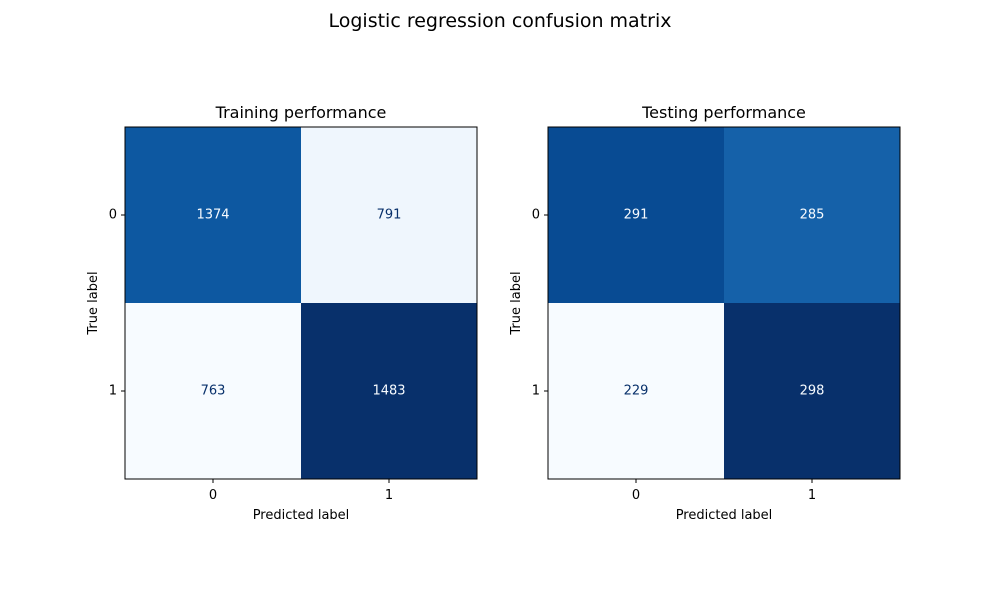  I want to click on figure-title: Logistic regression confusion matrix, so click(499, 21).